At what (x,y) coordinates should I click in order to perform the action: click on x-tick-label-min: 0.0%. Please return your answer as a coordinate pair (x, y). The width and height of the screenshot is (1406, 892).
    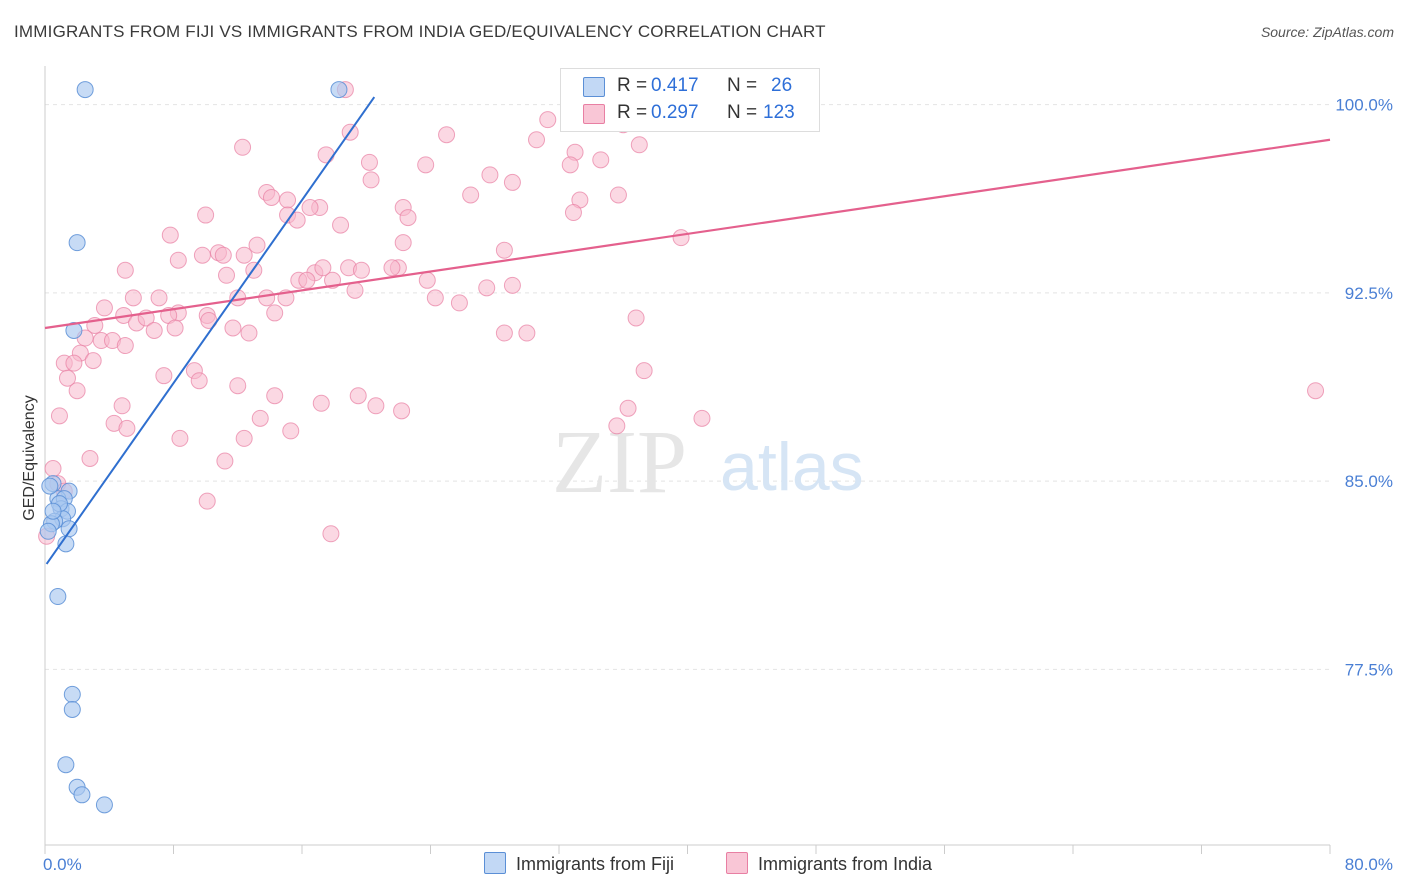
    Looking at the image, I should click on (62, 864).